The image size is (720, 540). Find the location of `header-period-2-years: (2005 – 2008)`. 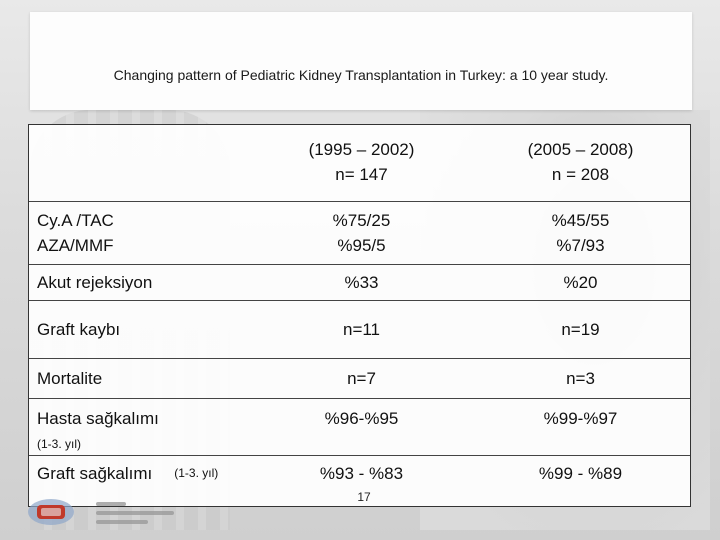

header-period-2-years: (2005 – 2008) is located at coordinates (580, 150).